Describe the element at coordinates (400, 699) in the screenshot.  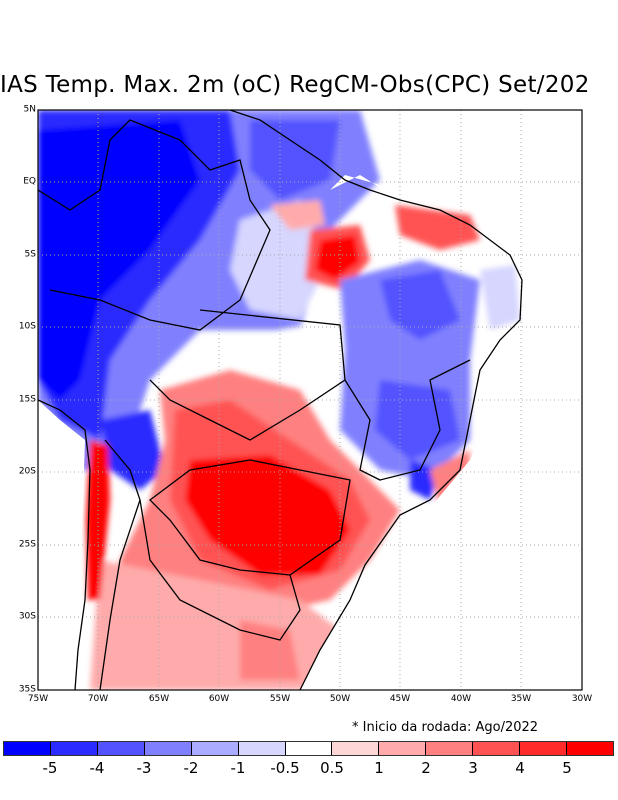
I see `lon-label: 45W` at that location.